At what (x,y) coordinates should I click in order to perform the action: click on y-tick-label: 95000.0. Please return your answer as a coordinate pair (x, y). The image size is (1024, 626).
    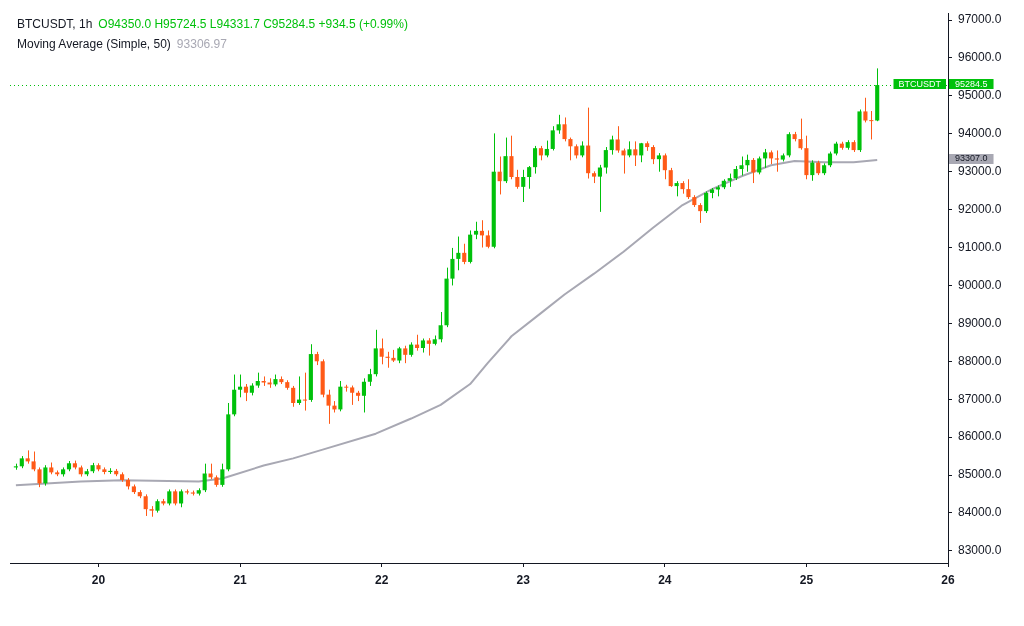
    Looking at the image, I should click on (980, 95).